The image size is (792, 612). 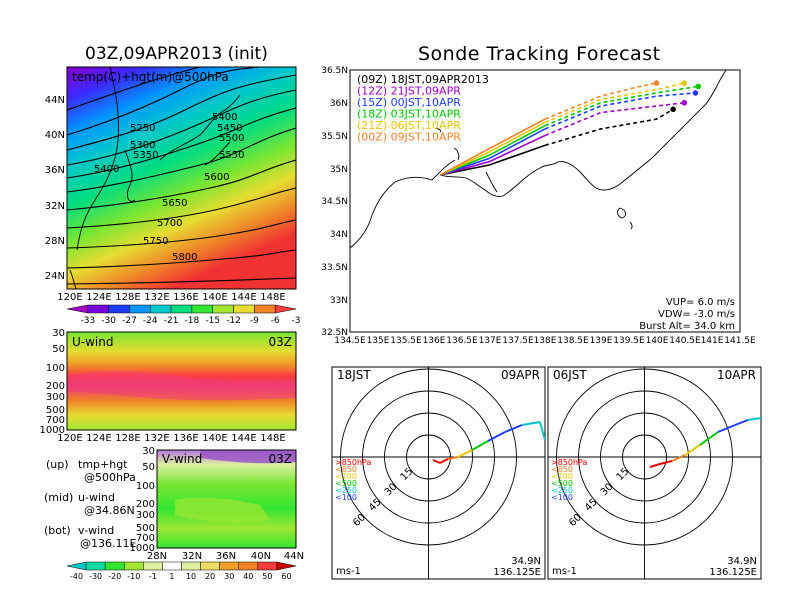 I want to click on svg-text: 5250, so click(x=142, y=128).